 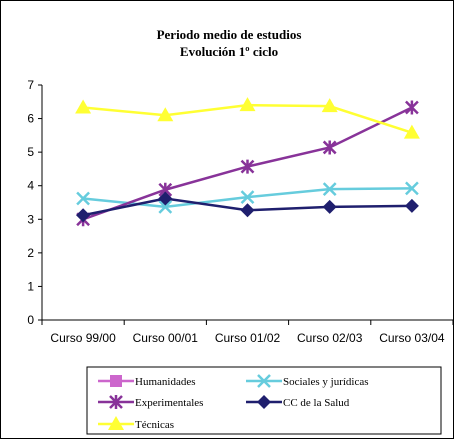 What do you see at coordinates (83, 338) in the screenshot?
I see `x-tick-label: Curso 99/00` at bounding box center [83, 338].